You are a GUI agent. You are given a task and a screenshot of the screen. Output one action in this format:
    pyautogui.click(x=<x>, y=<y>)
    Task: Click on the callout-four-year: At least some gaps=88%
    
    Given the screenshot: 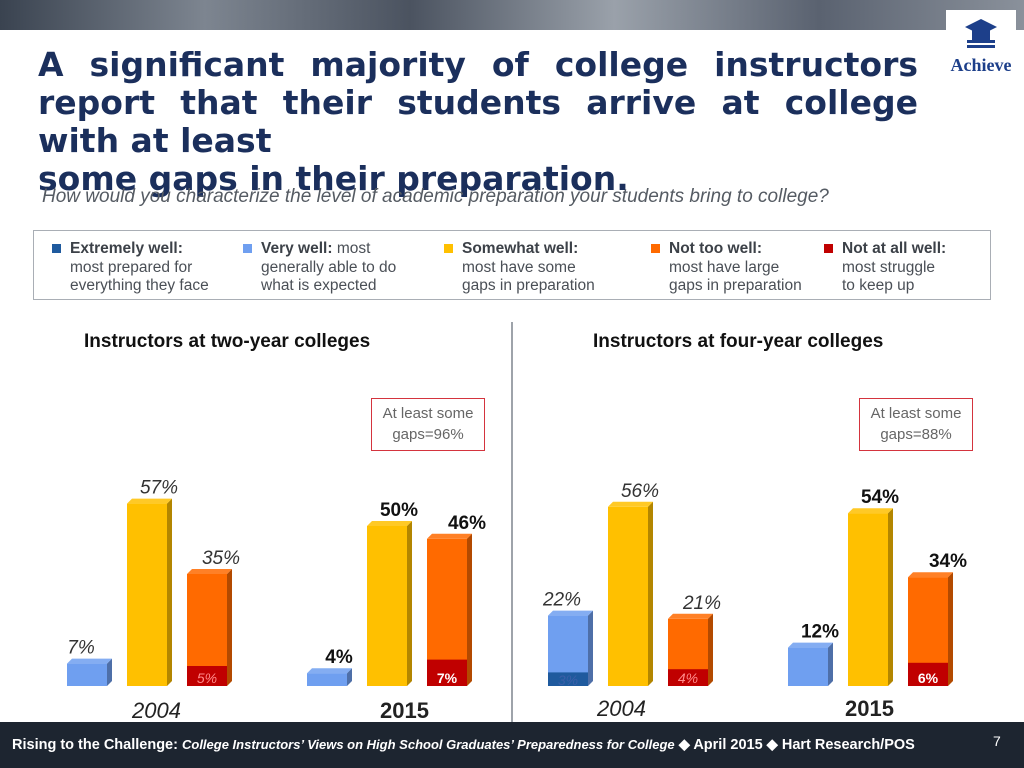 What is the action you would take?
    pyautogui.click(x=916, y=424)
    